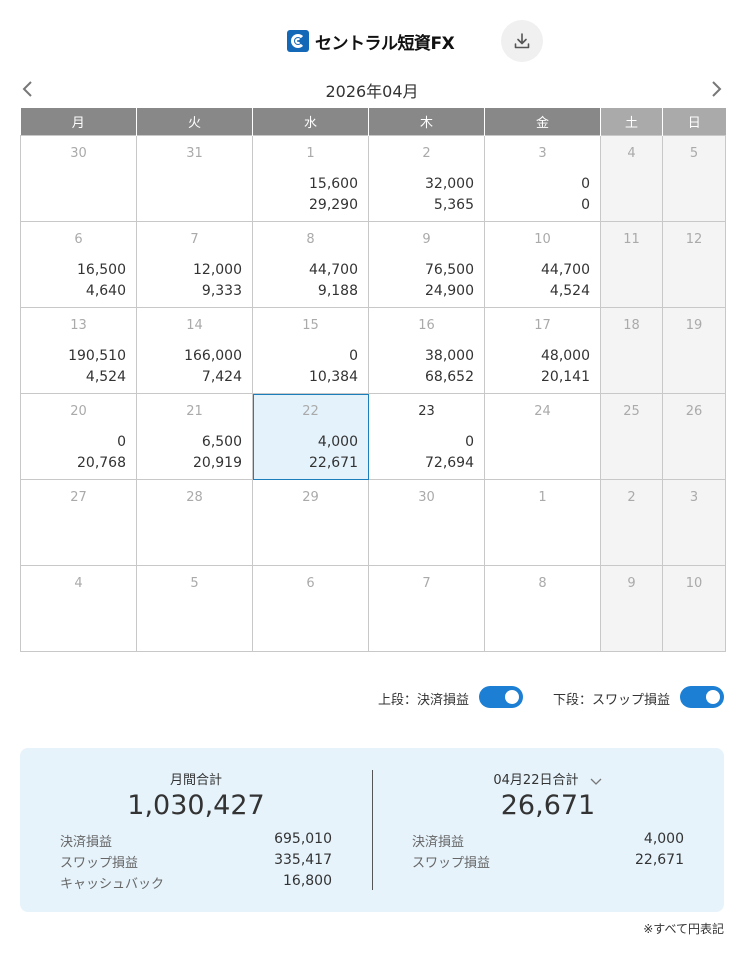  What do you see at coordinates (694, 436) in the screenshot?
I see `calendar-day-cell: 26` at bounding box center [694, 436].